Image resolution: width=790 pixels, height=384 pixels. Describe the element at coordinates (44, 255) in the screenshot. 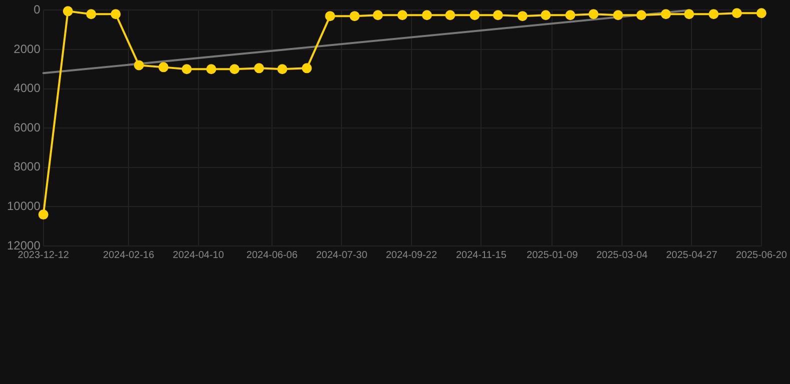

I see `x-tick-label: 2023-12-12` at that location.